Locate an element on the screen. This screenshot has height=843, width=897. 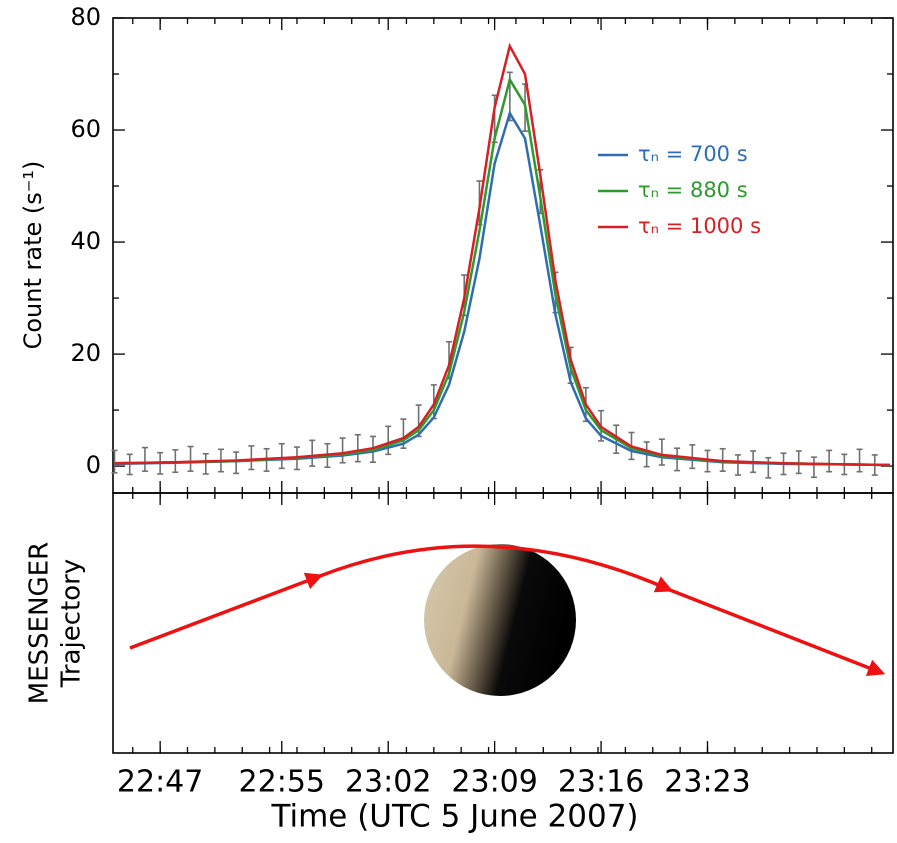
x-tick-label: 23:23 is located at coordinates (707, 782).